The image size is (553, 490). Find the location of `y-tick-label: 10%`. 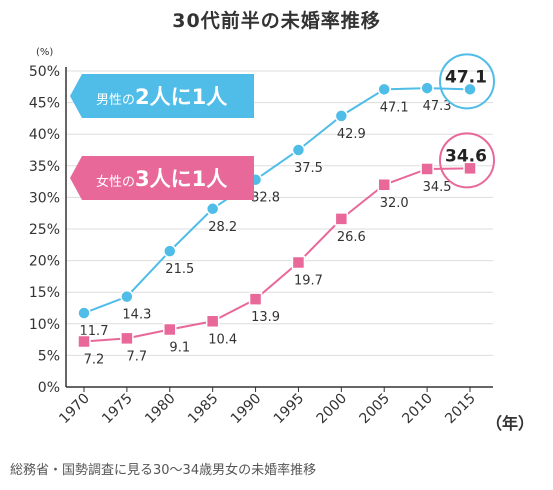

y-tick-label: 10% is located at coordinates (44, 325).